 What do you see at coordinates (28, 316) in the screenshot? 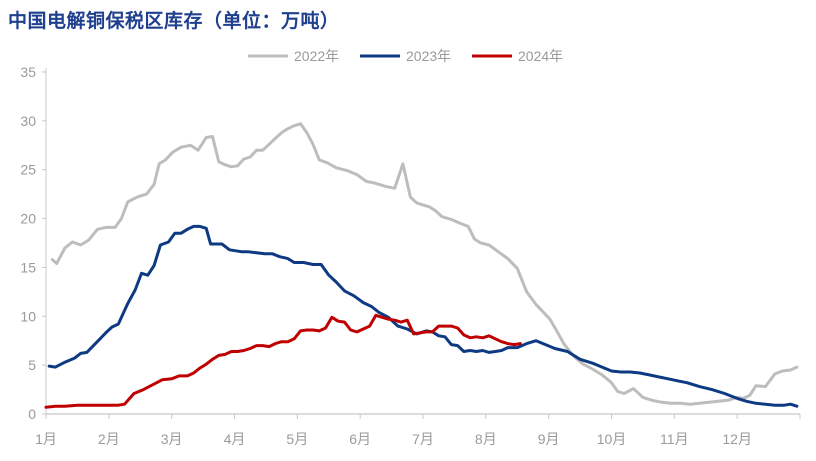
I see `y-tick-label: 10` at bounding box center [28, 316].